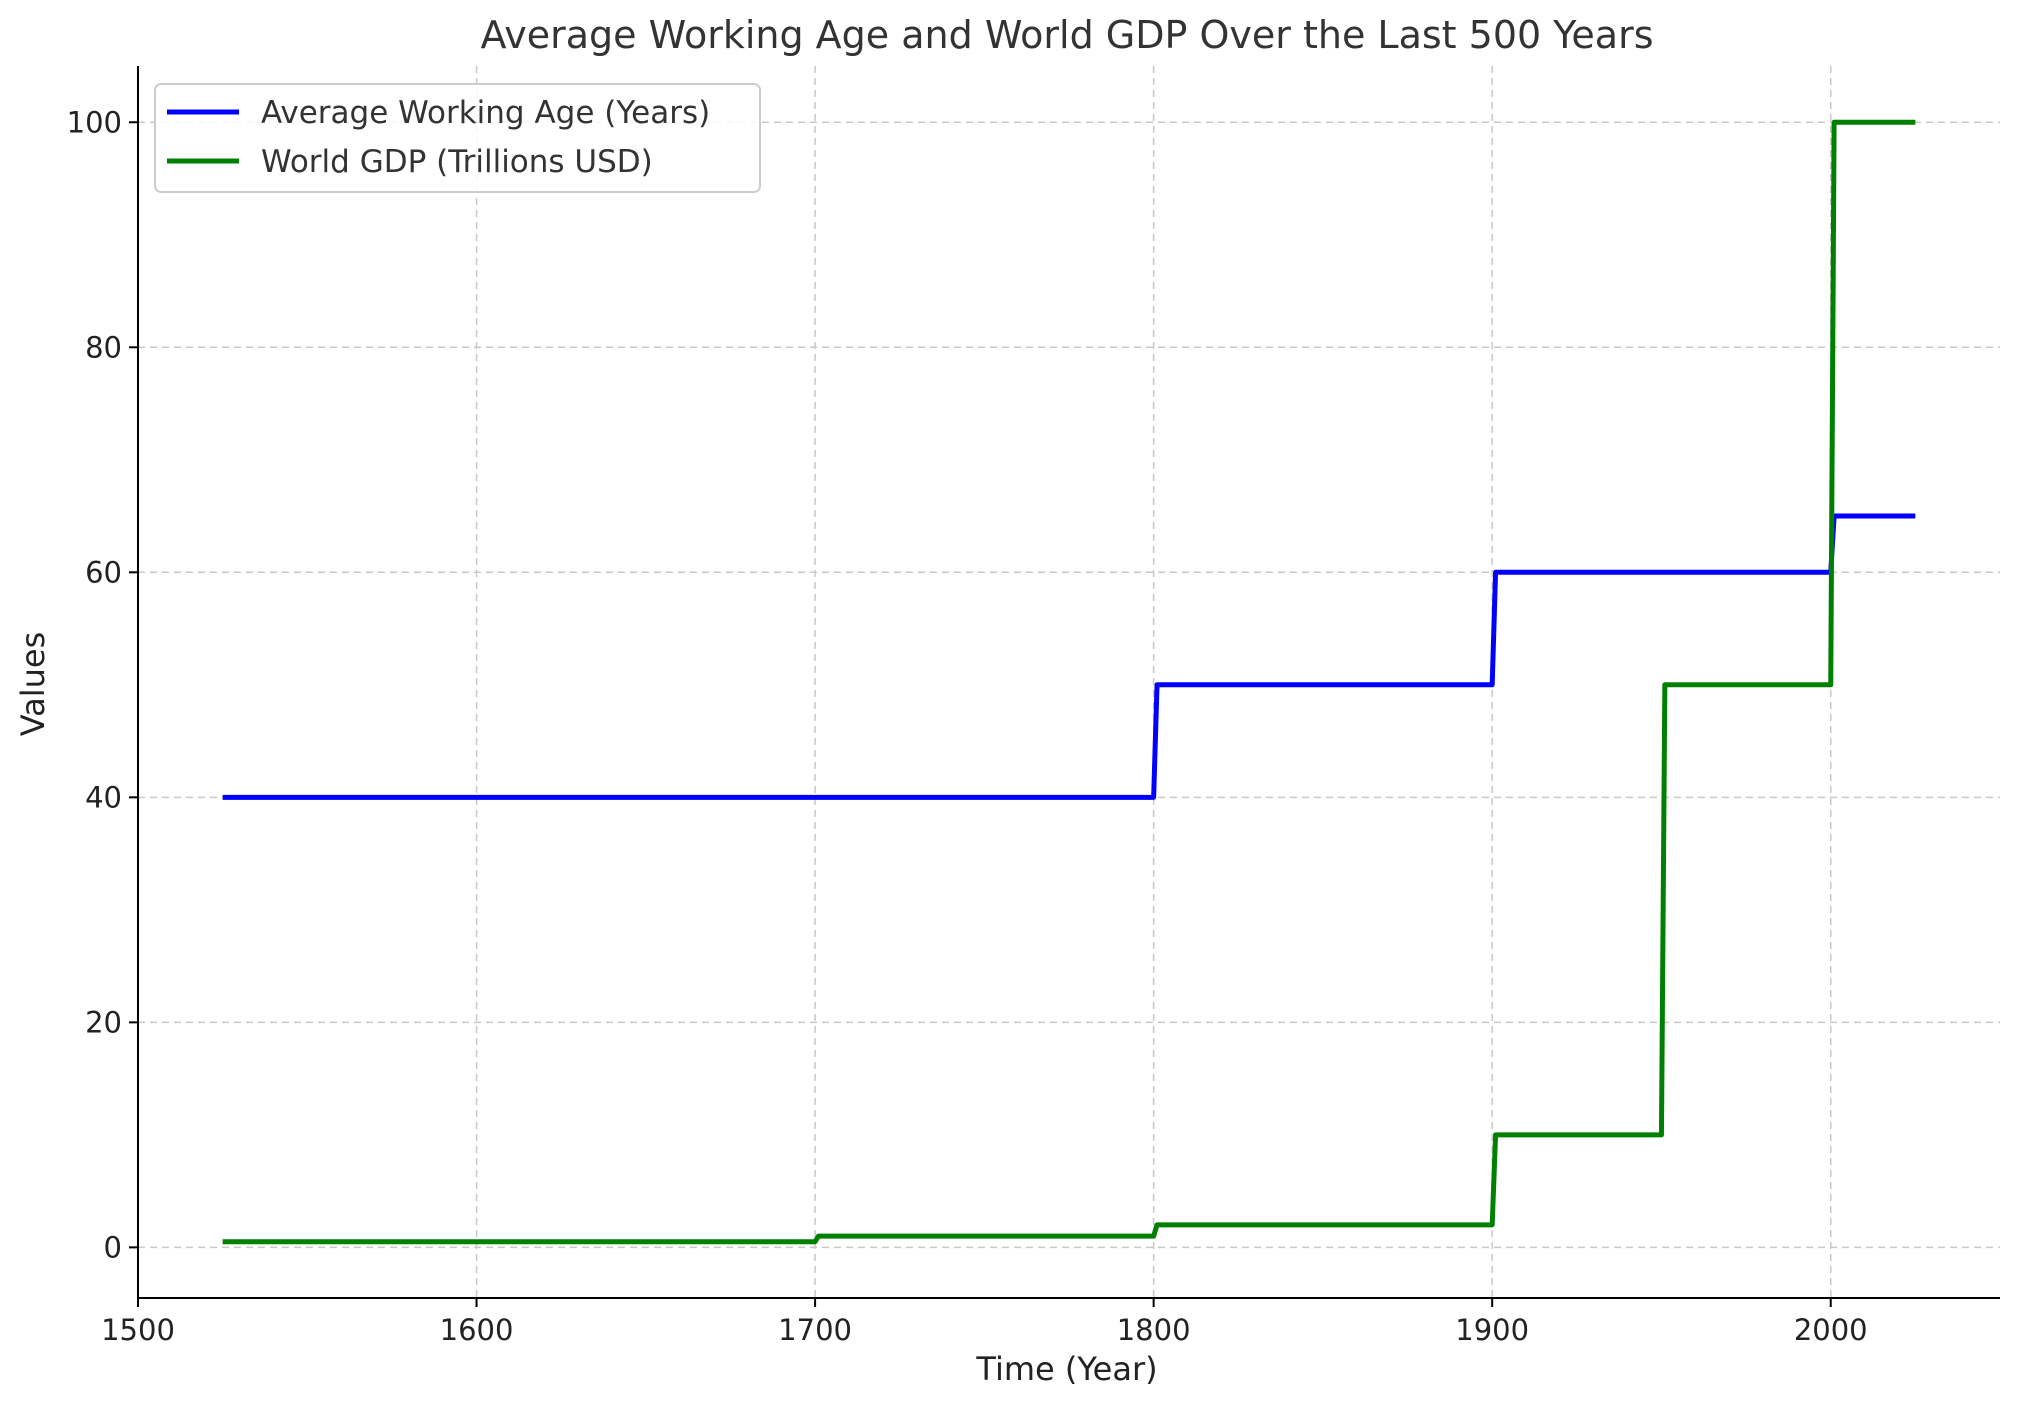 The height and width of the screenshot is (1405, 2017). What do you see at coordinates (103, 347) in the screenshot?
I see `y-tick-label-4: 80` at bounding box center [103, 347].